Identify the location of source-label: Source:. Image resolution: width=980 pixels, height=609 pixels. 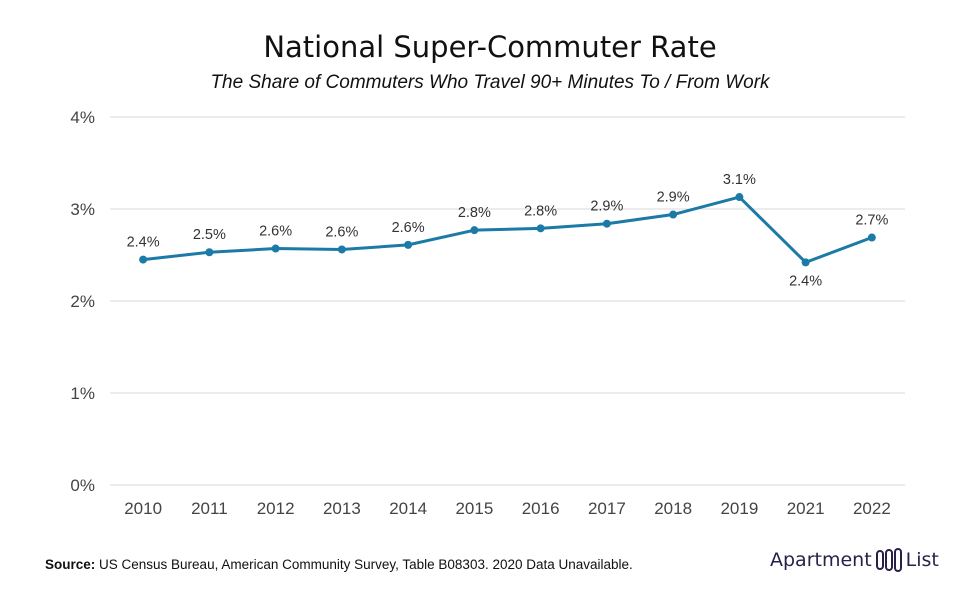
(70, 564).